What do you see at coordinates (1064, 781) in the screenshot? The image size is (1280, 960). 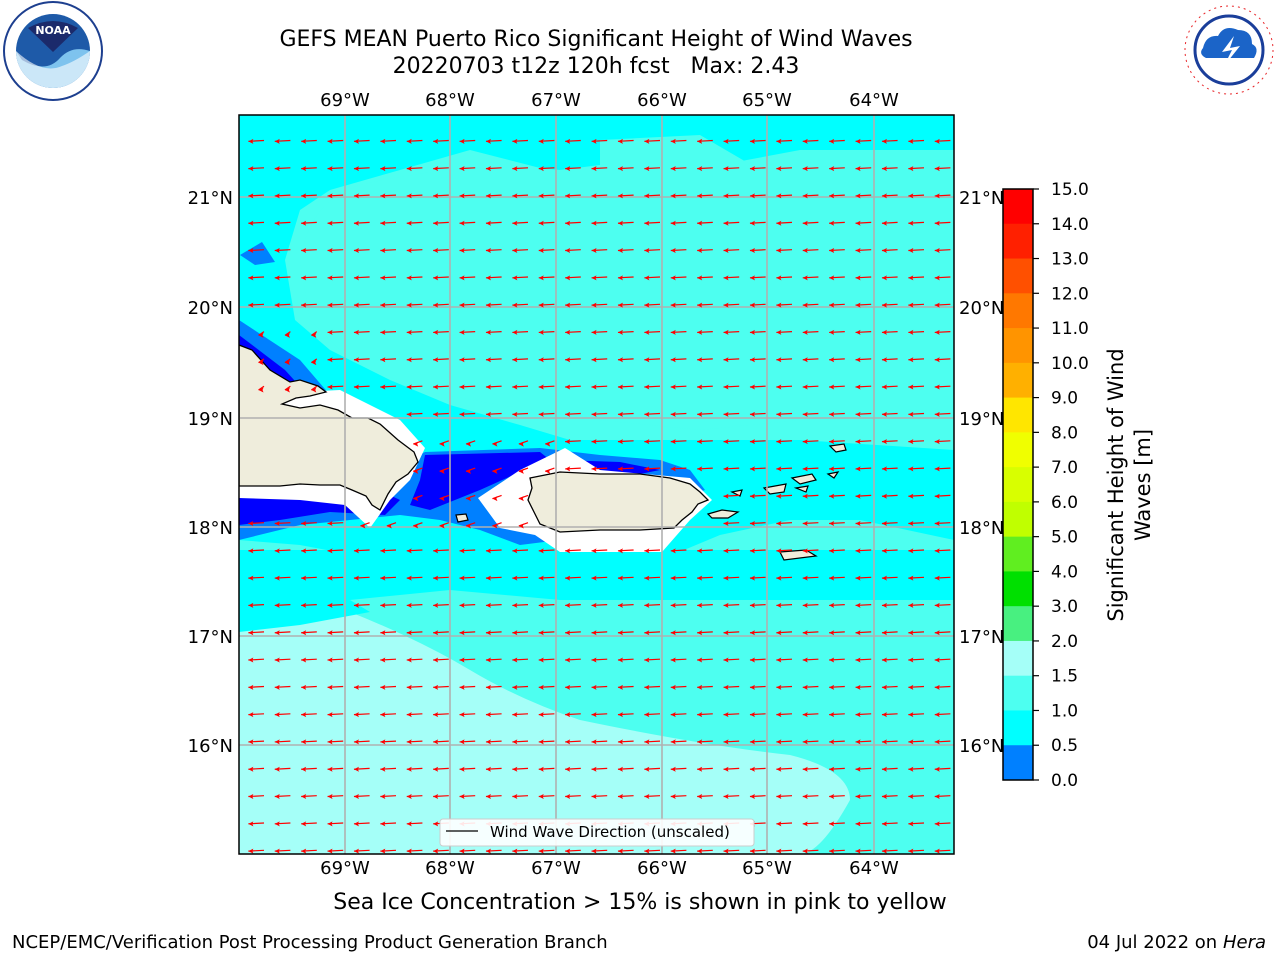 I see `colorbar-tick-label: 0.0` at bounding box center [1064, 781].